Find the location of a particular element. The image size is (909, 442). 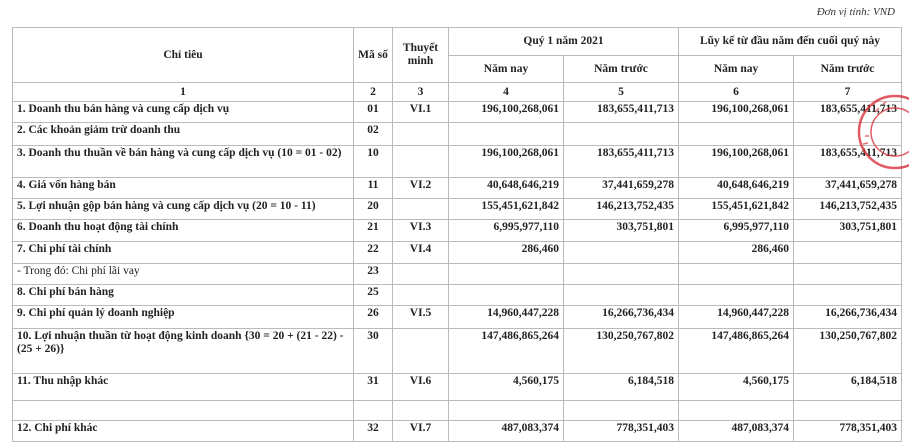

value-ytd-last-year: 146,213,752,435 is located at coordinates (848, 209).